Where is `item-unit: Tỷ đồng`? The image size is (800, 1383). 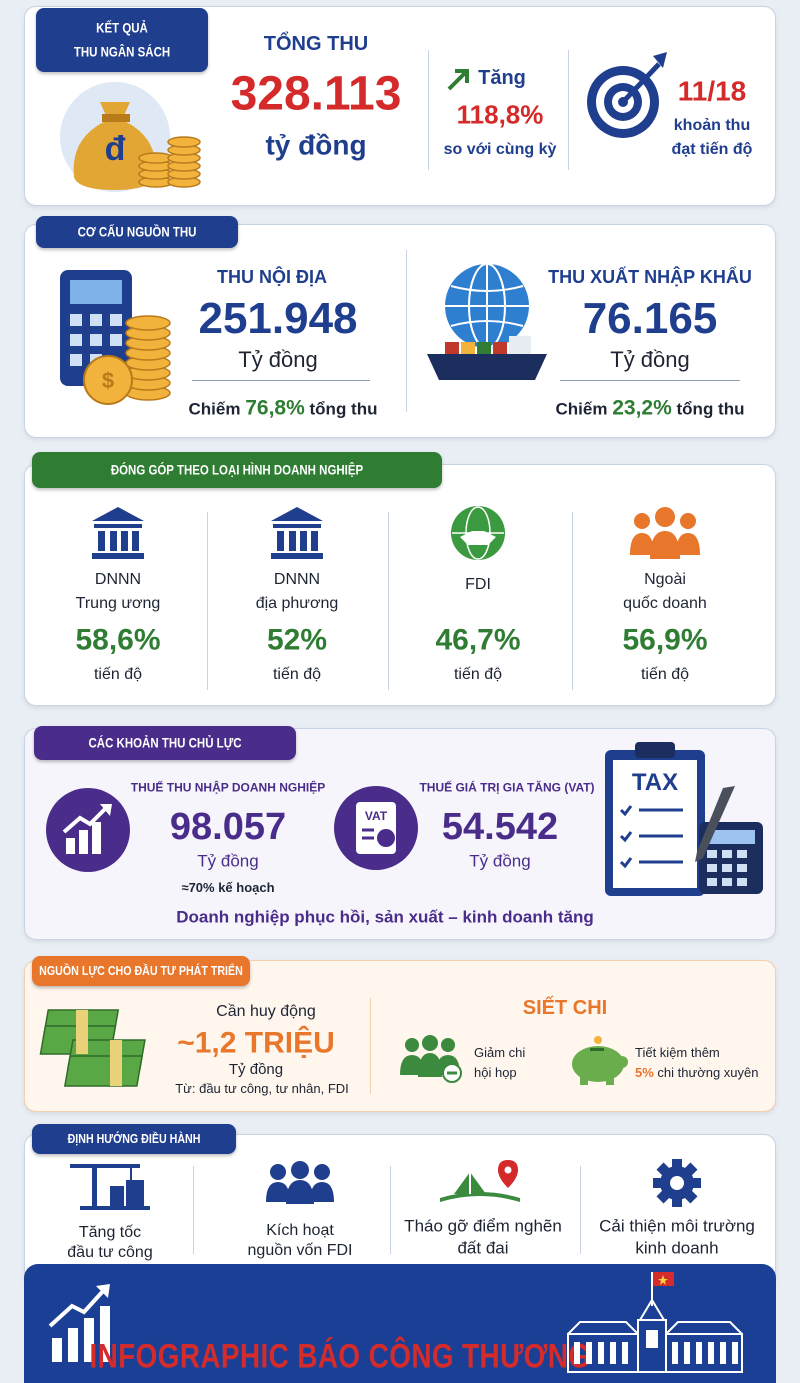
item-unit: Tỷ đồng is located at coordinates (278, 359).